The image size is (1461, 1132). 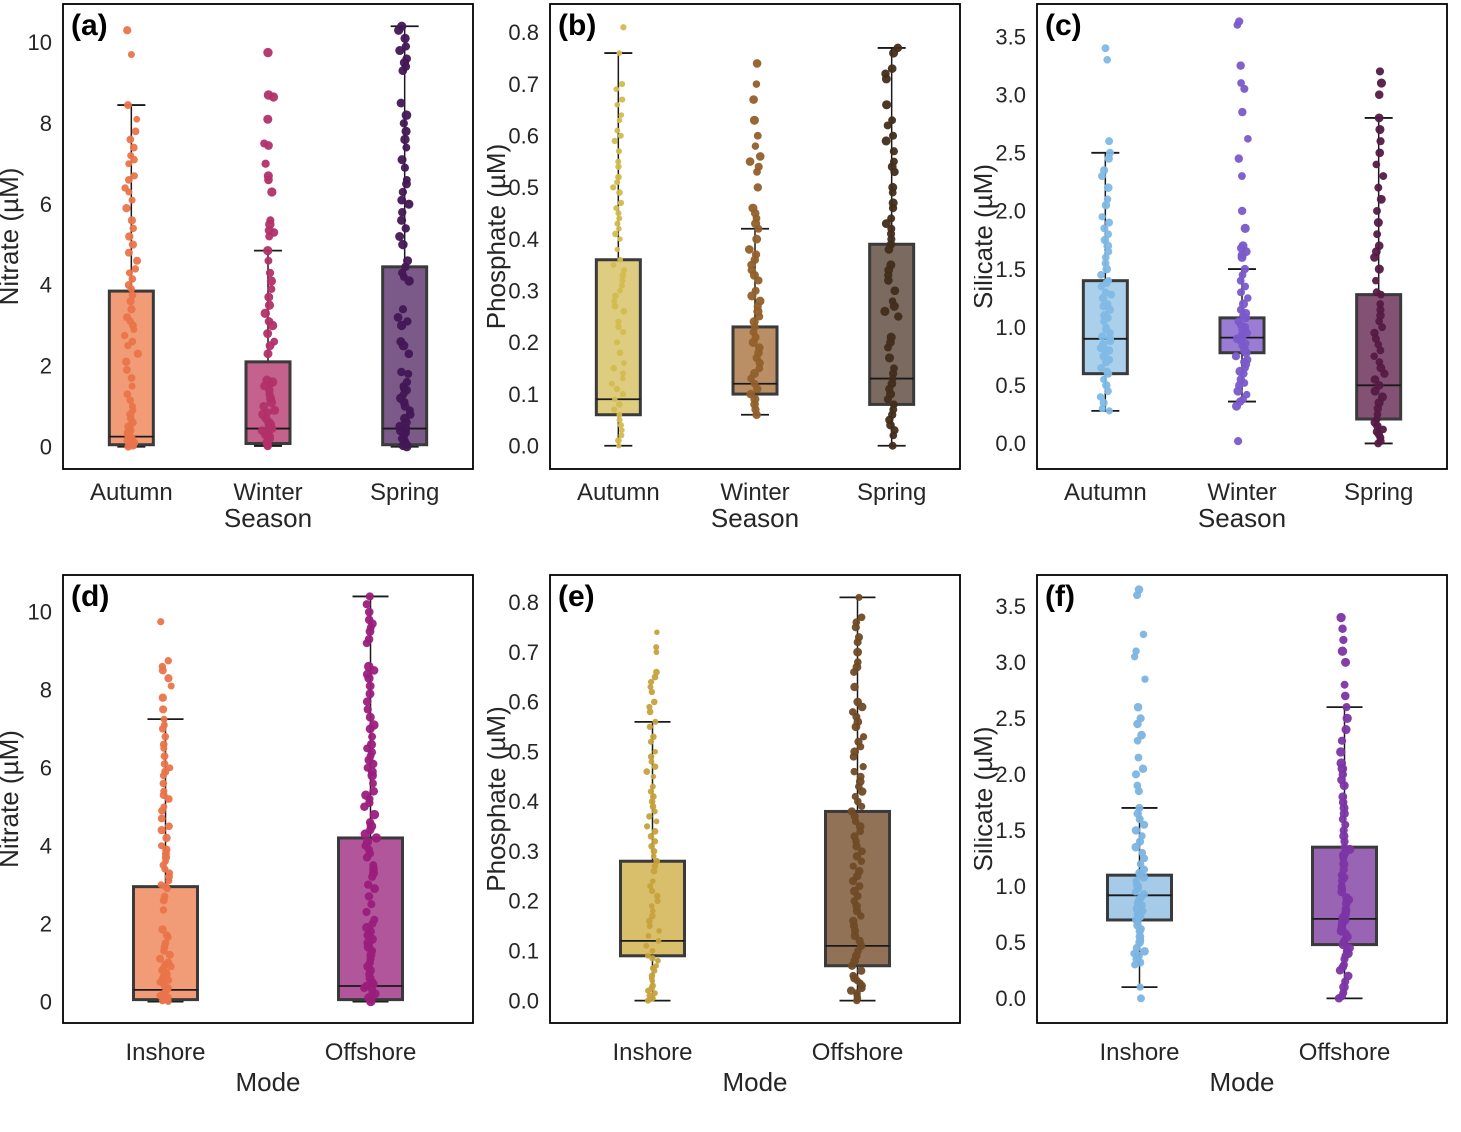 What do you see at coordinates (89, 25) in the screenshot?
I see `panel-letter-a: (a)` at bounding box center [89, 25].